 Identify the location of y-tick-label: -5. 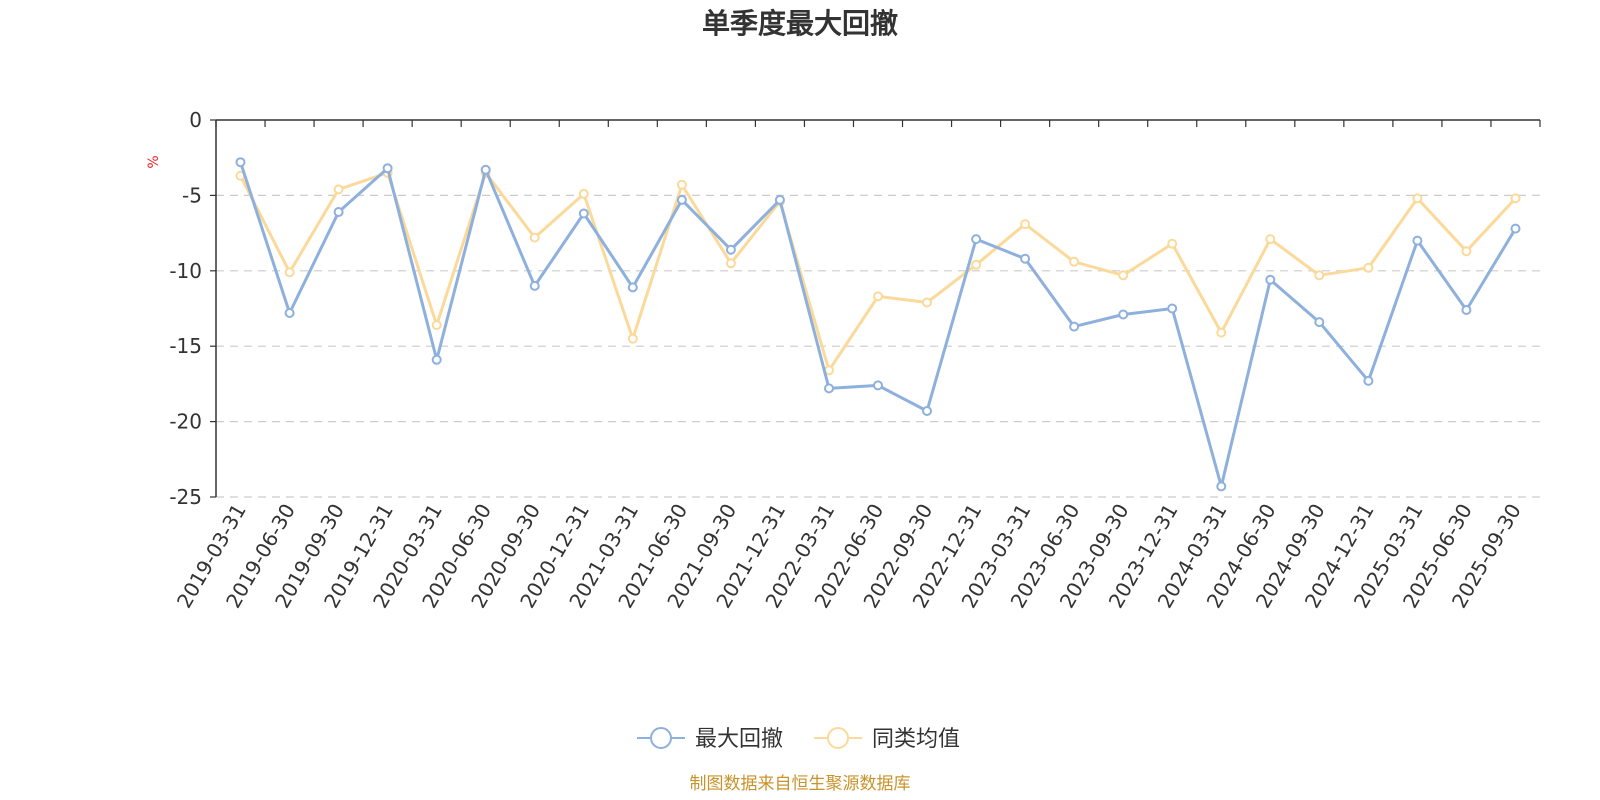
(192, 195).